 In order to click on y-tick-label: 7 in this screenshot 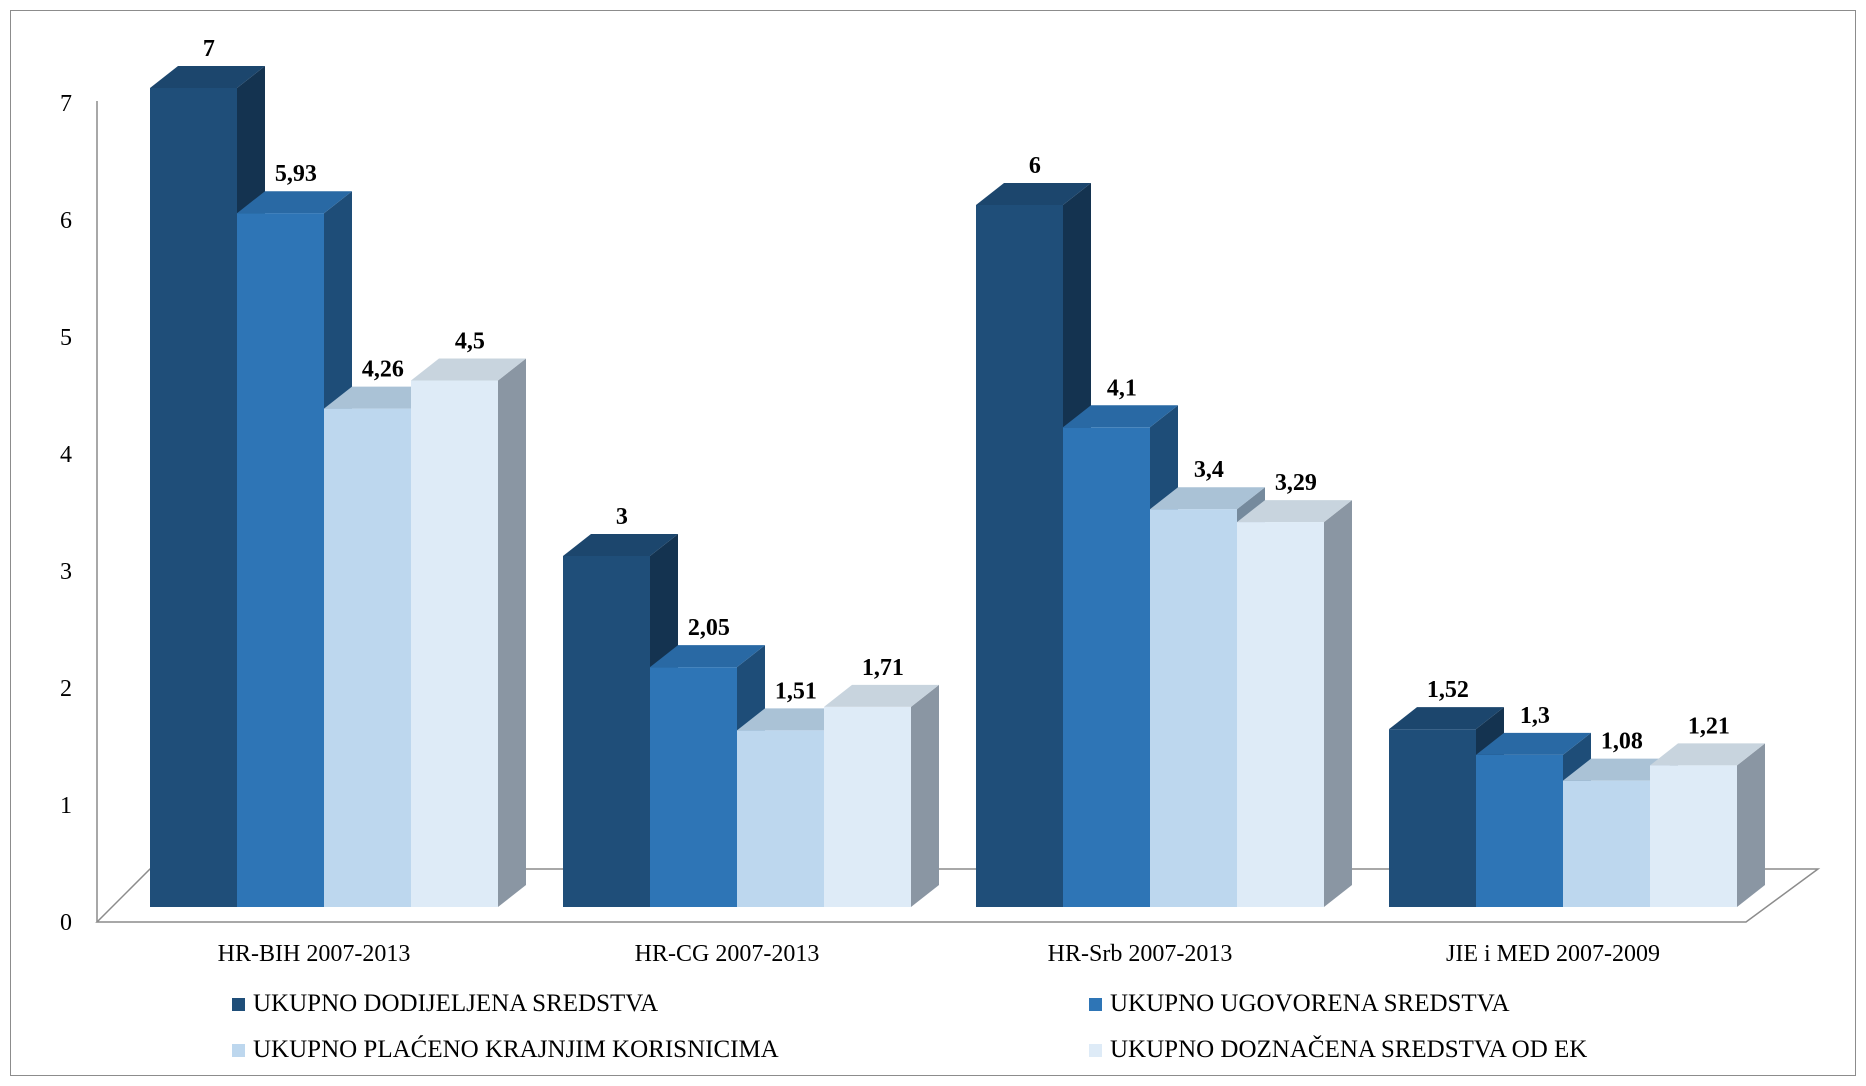, I will do `click(66, 104)`.